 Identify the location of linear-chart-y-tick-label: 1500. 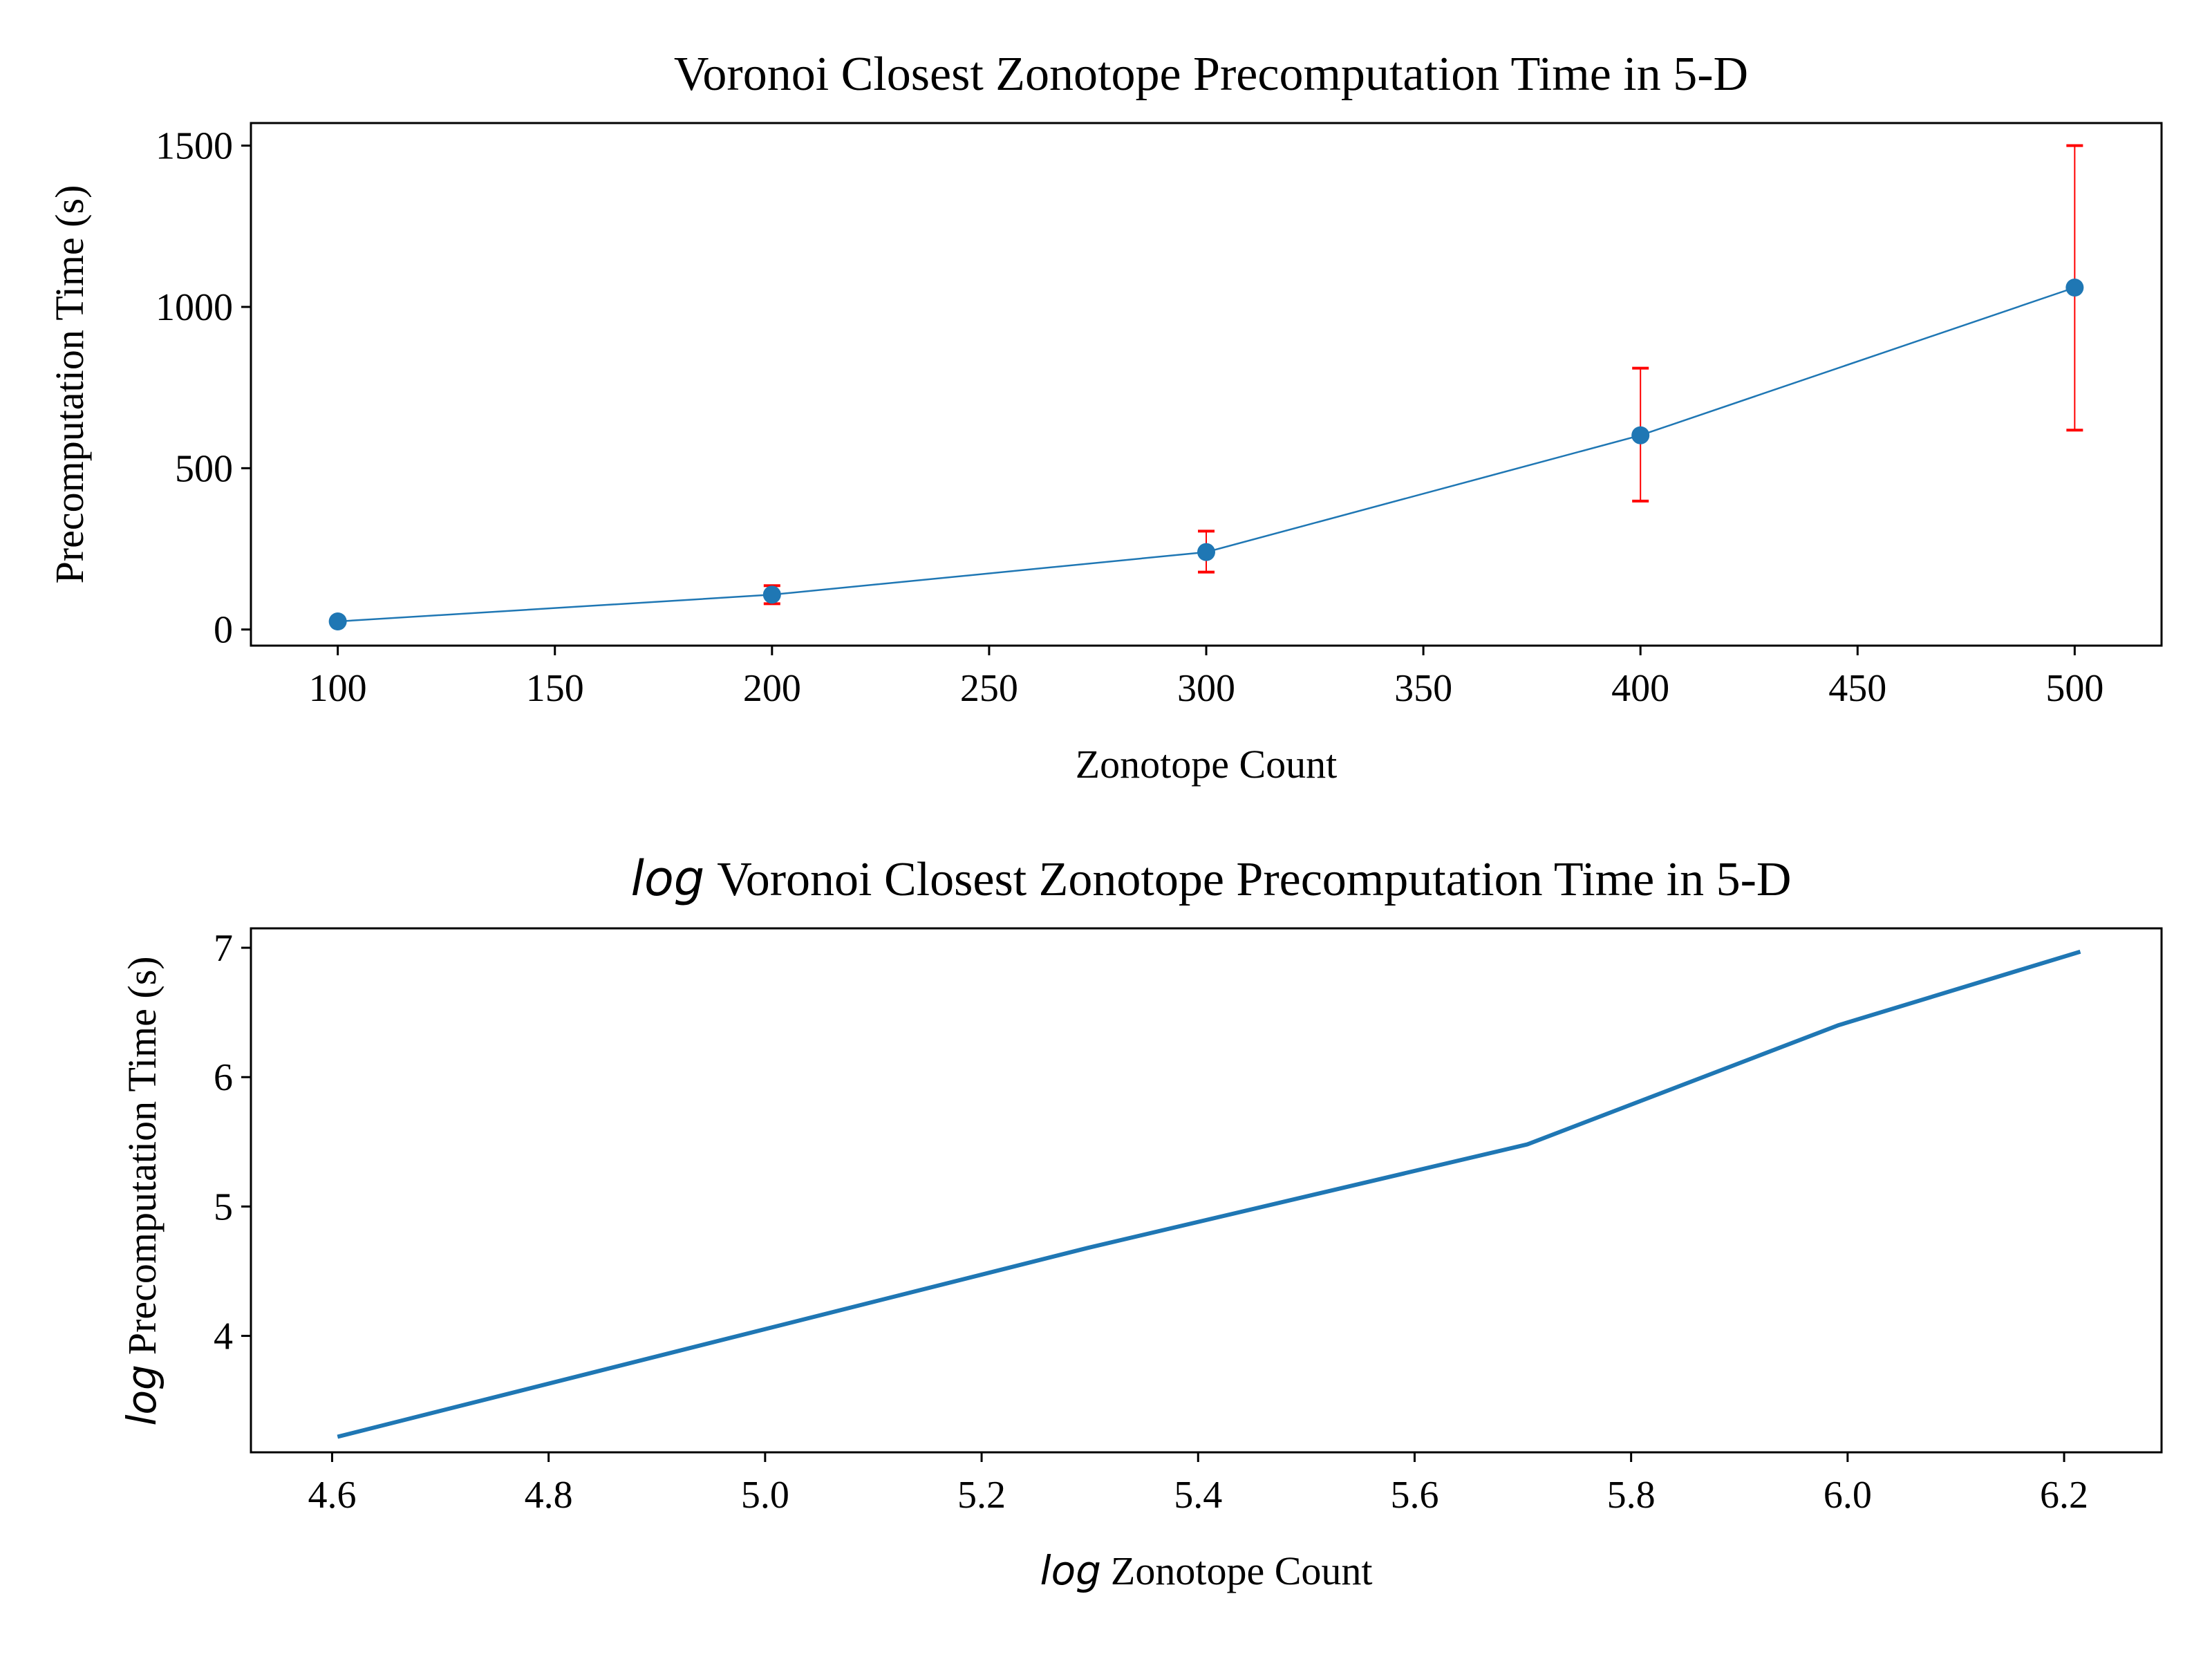
(194, 146).